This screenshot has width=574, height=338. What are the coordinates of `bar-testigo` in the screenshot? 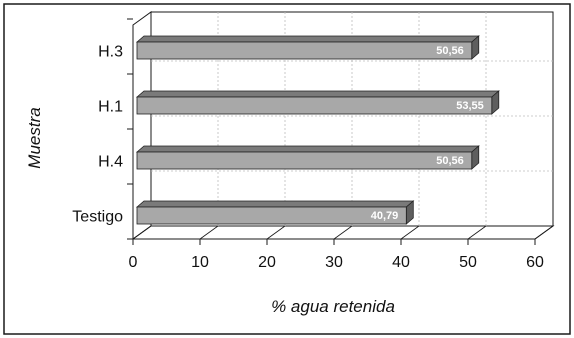 It's located at (275, 212).